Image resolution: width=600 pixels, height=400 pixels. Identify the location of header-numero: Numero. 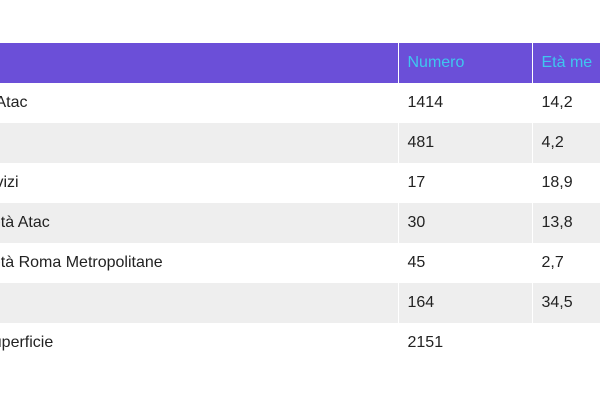
(465, 63).